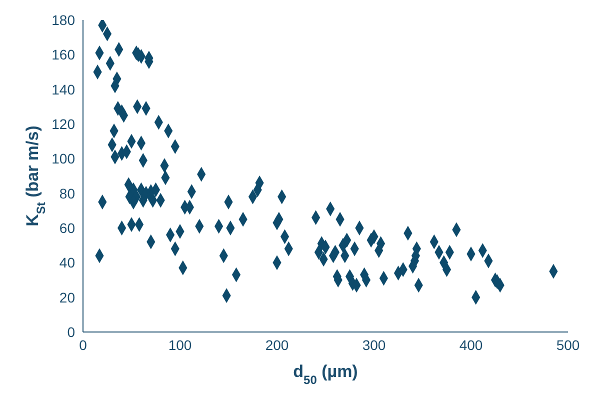 The image size is (601, 400). Describe the element at coordinates (374, 344) in the screenshot. I see `x-tick-label: 300` at that location.